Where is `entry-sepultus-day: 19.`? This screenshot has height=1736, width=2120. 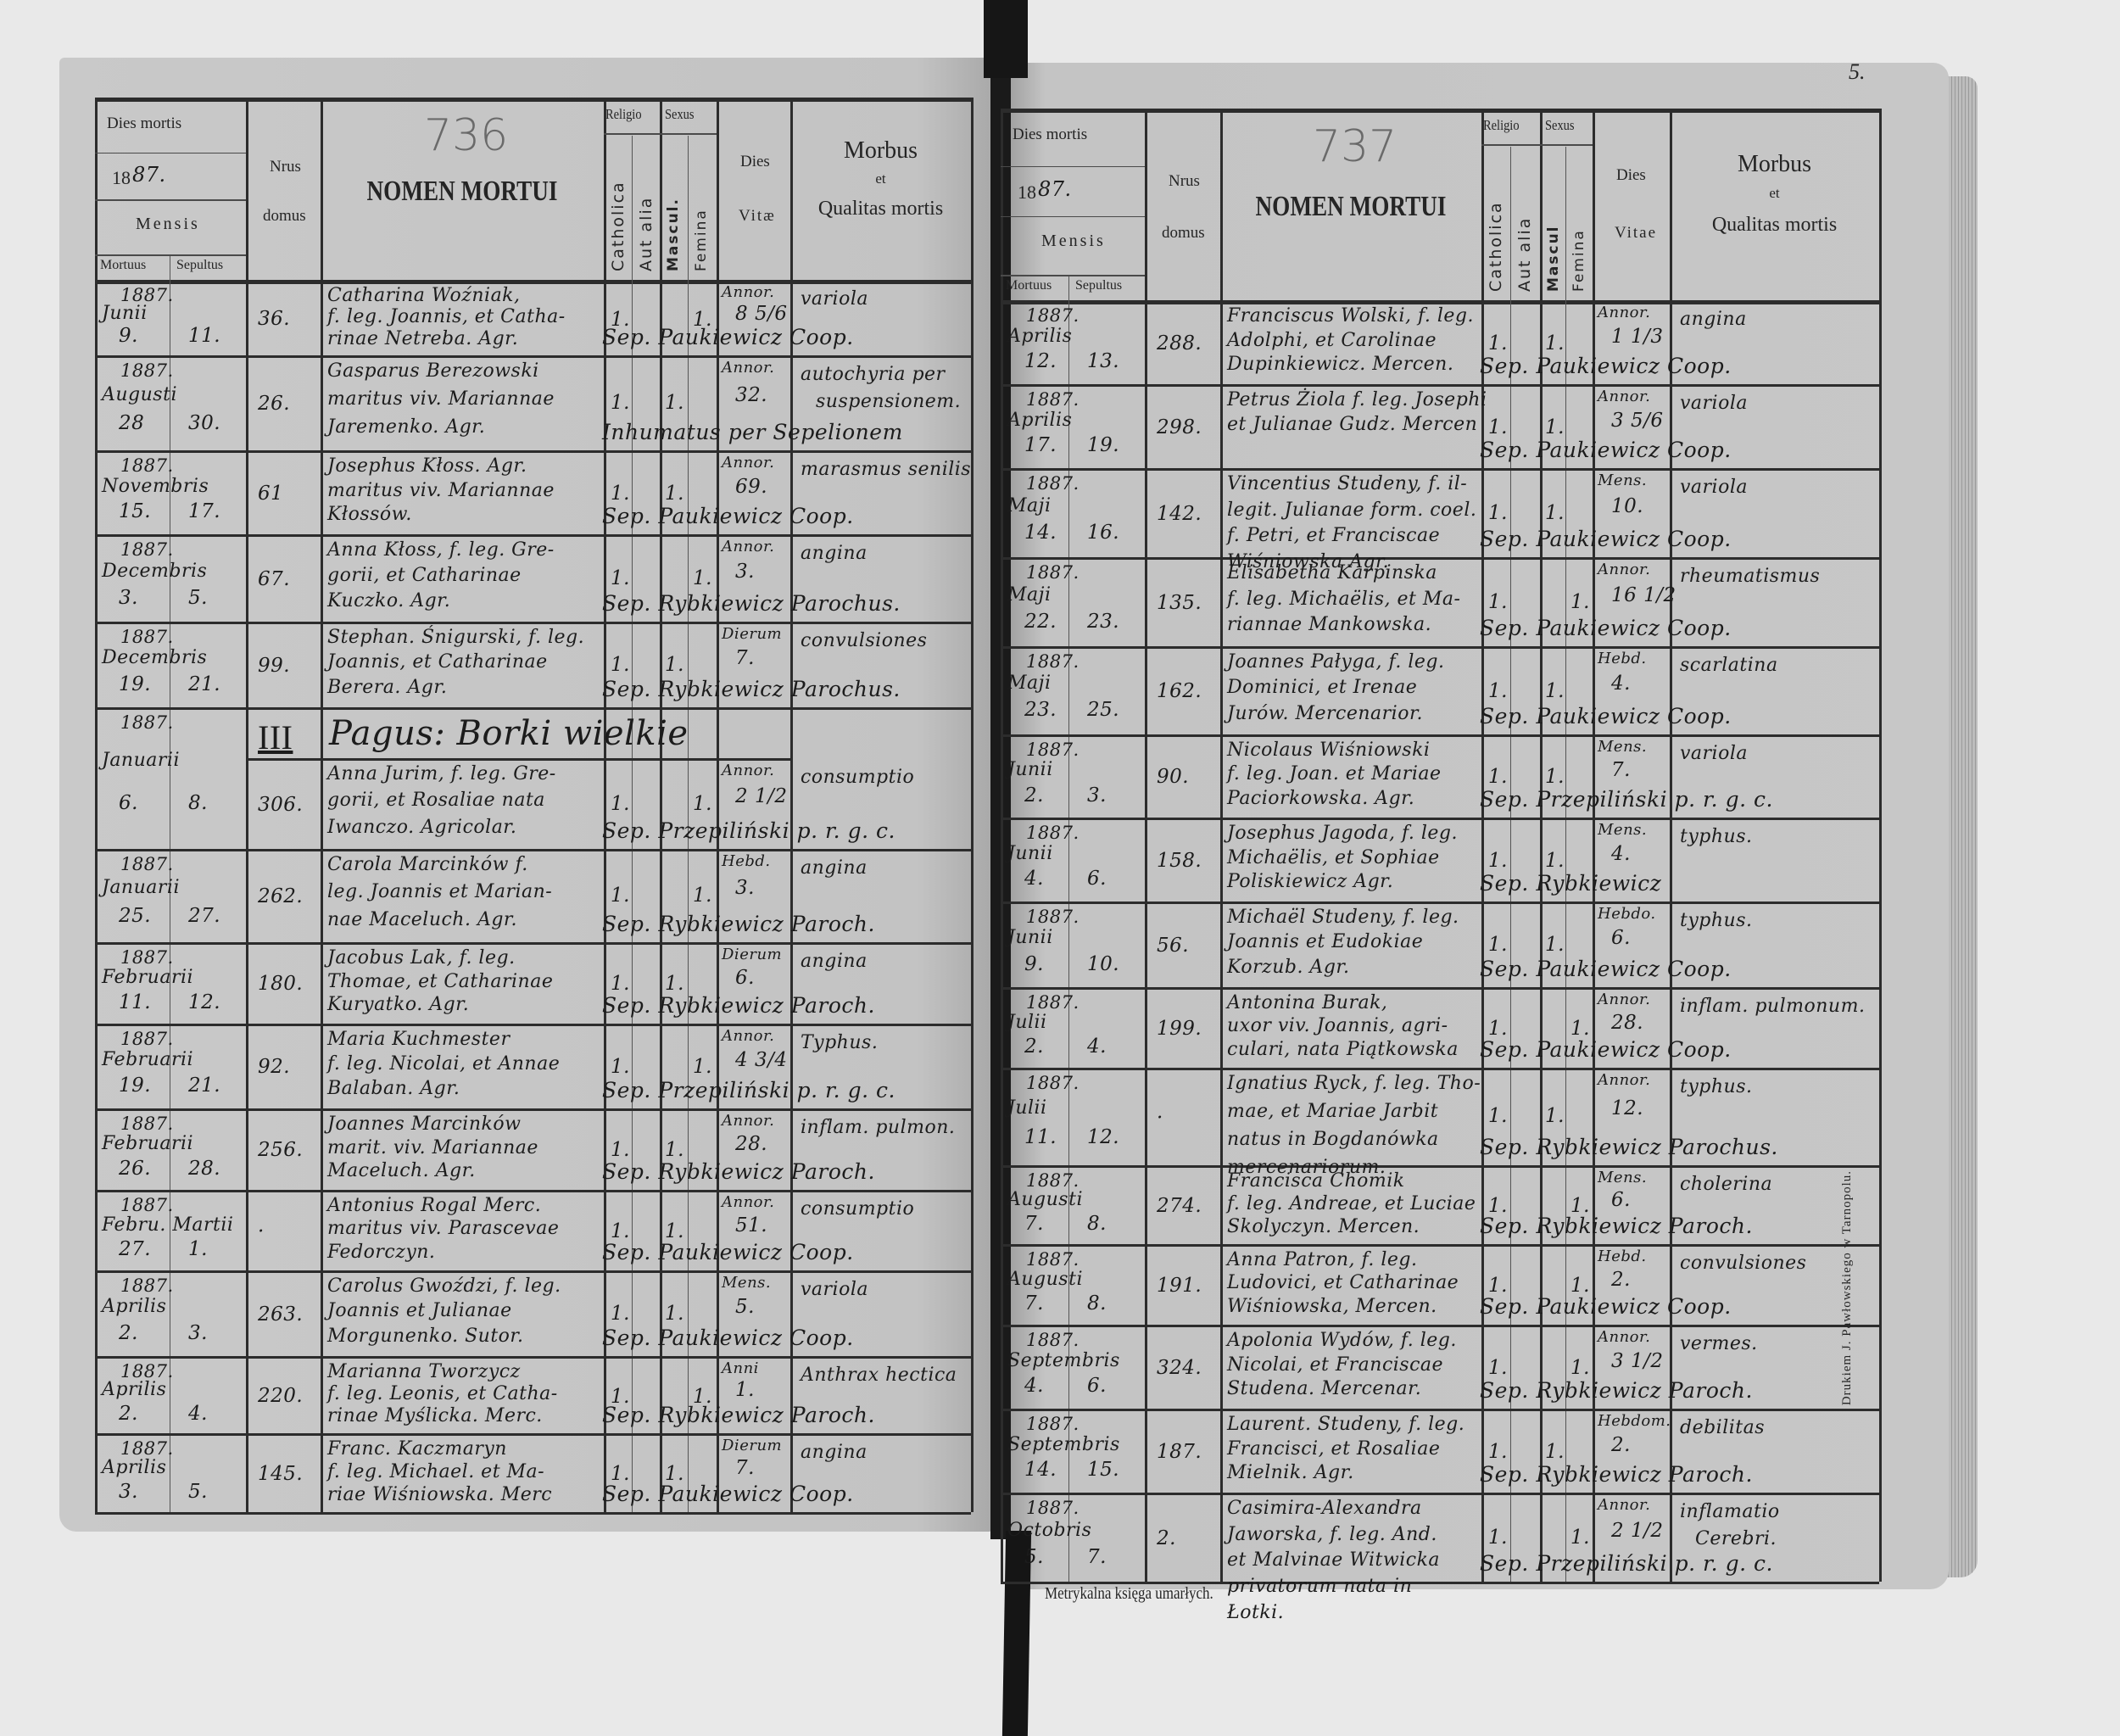
entry-sepultus-day: 19. is located at coordinates (1103, 445).